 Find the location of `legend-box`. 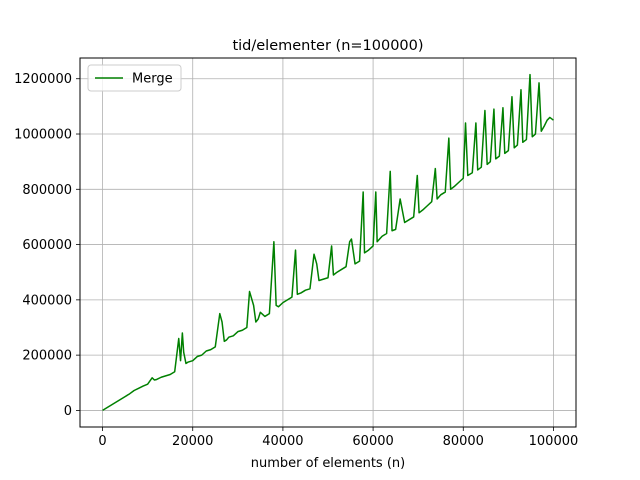

legend-box is located at coordinates (134, 78).